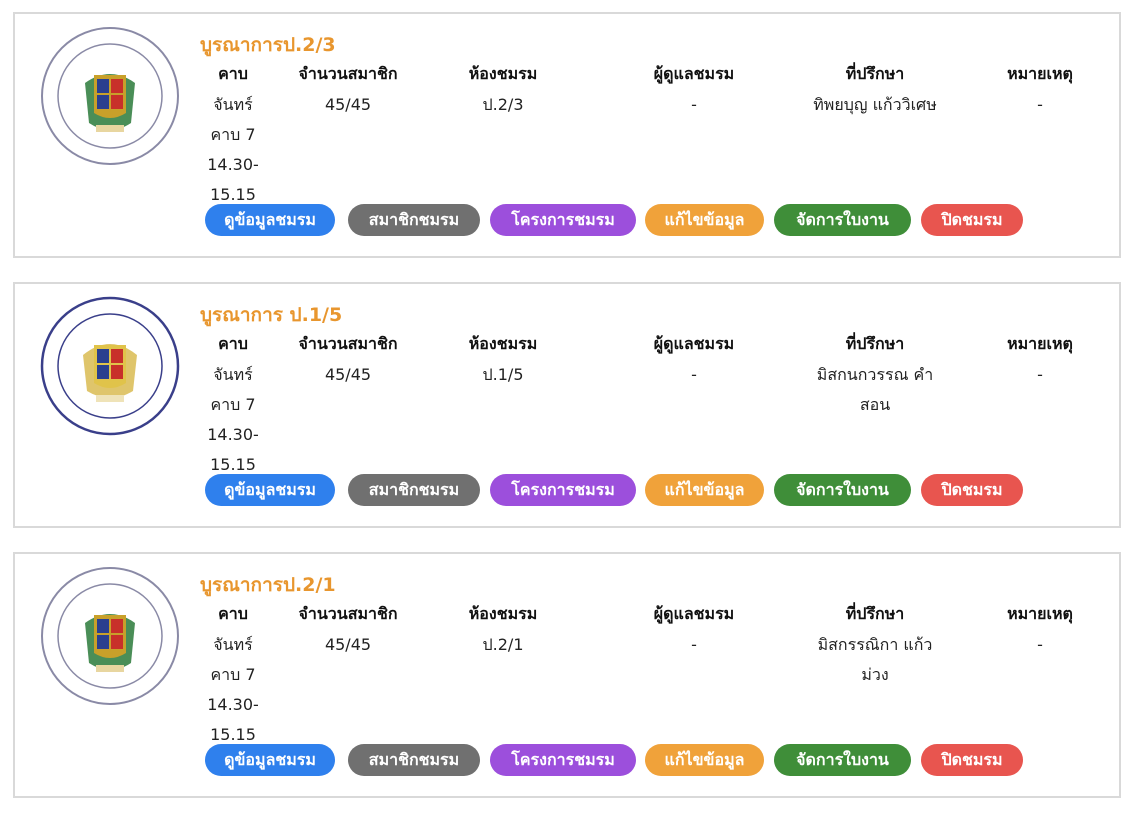 This screenshot has height=814, width=1136. Describe the element at coordinates (503, 104) in the screenshot. I see `room-value: ป.2/3` at that location.